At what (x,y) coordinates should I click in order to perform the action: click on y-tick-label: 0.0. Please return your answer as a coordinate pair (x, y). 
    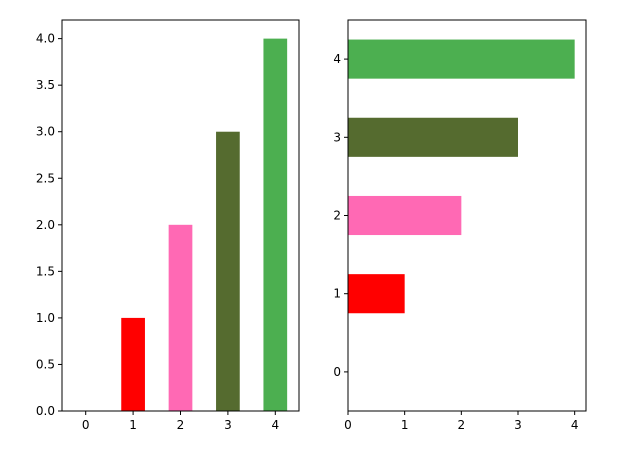
    Looking at the image, I should click on (45, 411).